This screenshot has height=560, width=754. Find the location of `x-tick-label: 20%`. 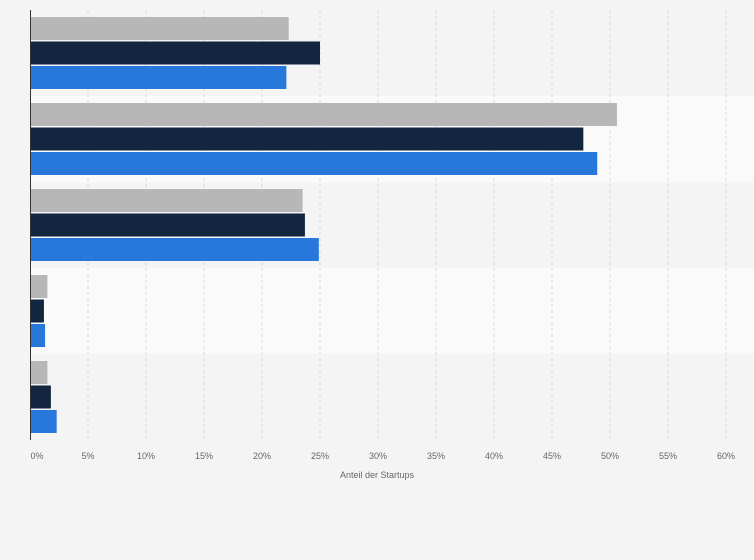

x-tick-label: 20% is located at coordinates (262, 456).